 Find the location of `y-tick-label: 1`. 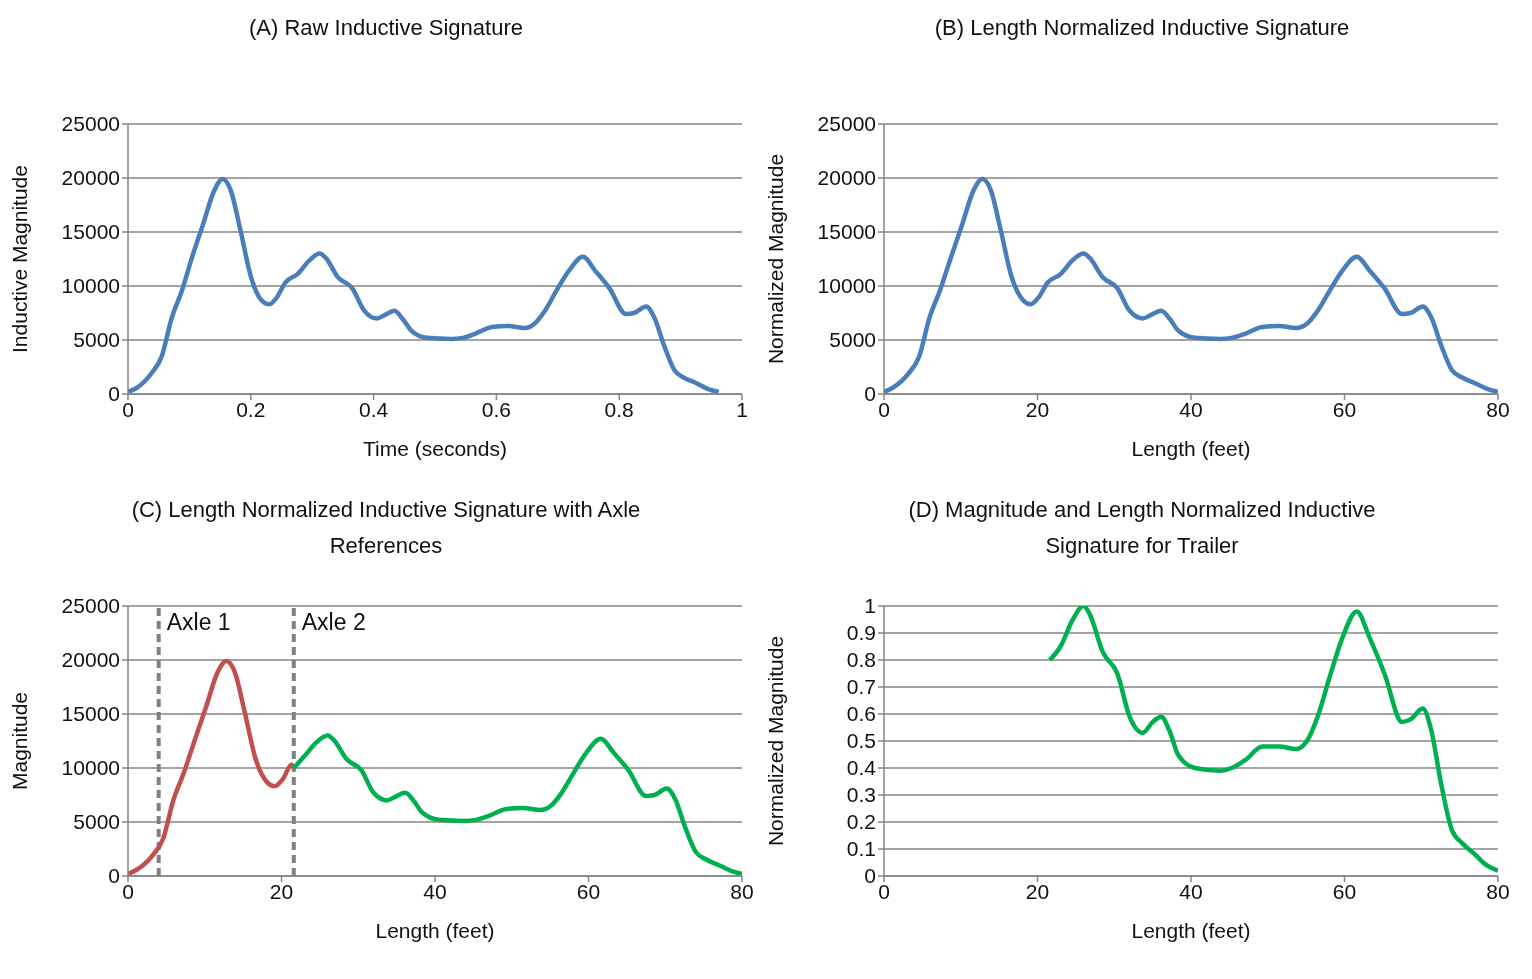

y-tick-label: 1 is located at coordinates (870, 606).